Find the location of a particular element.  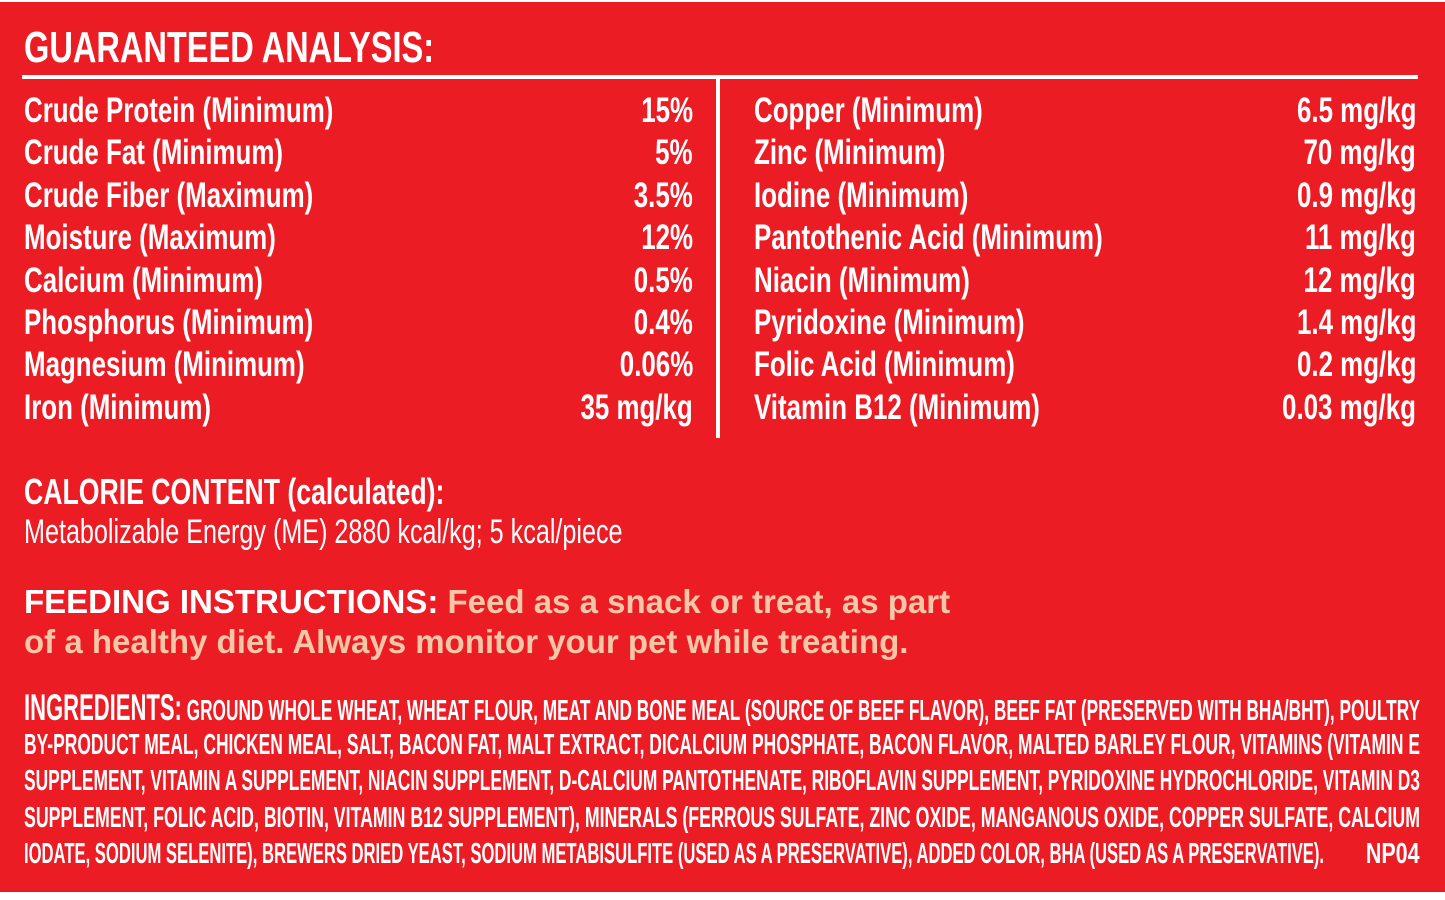

vertical-divider is located at coordinates (718, 256).